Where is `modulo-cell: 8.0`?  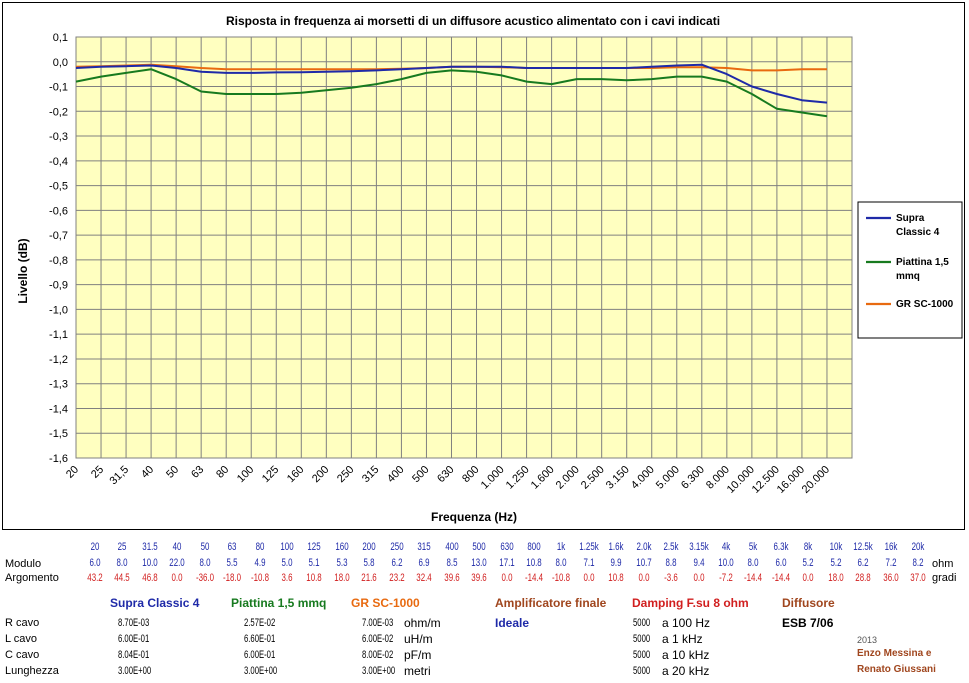
modulo-cell: 8.0 is located at coordinates (561, 563).